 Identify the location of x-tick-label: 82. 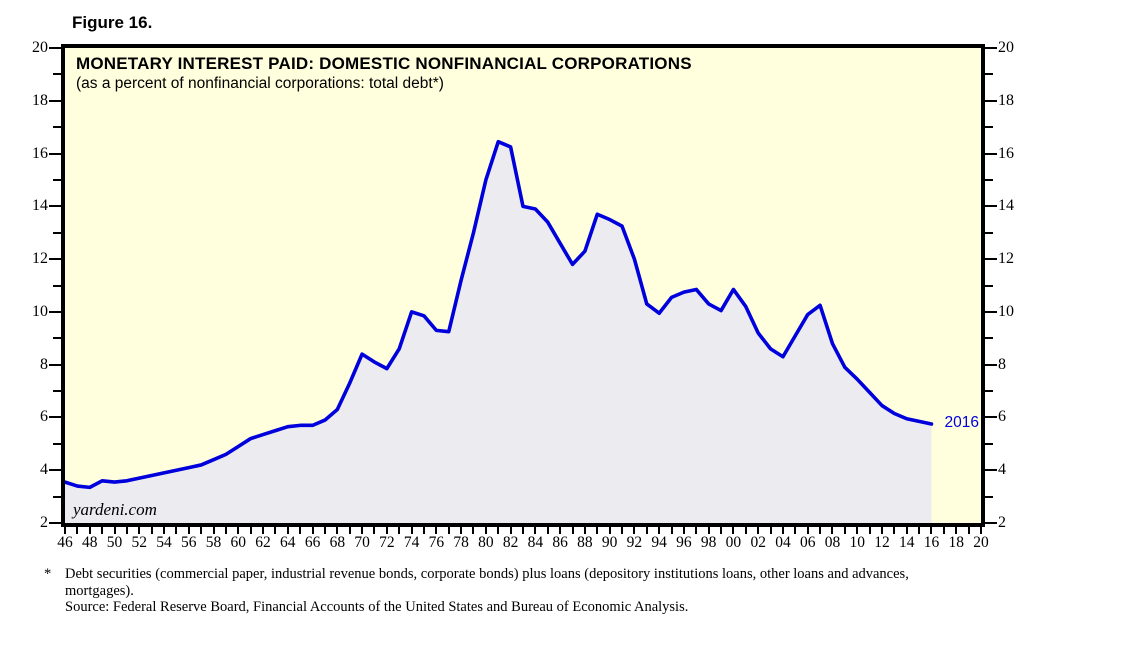
(510, 542).